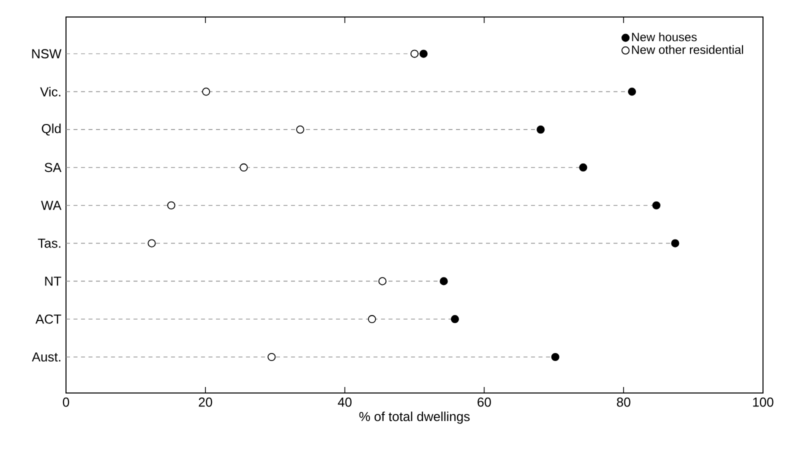 The height and width of the screenshot is (456, 797). I want to click on x-tick-label: 60, so click(484, 402).